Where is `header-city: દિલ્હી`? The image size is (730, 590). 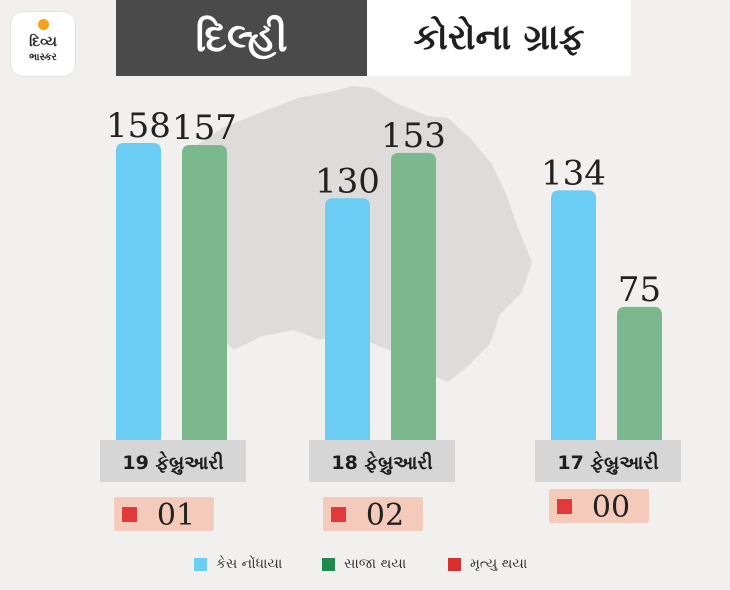
header-city: દિલ્હી is located at coordinates (241, 38).